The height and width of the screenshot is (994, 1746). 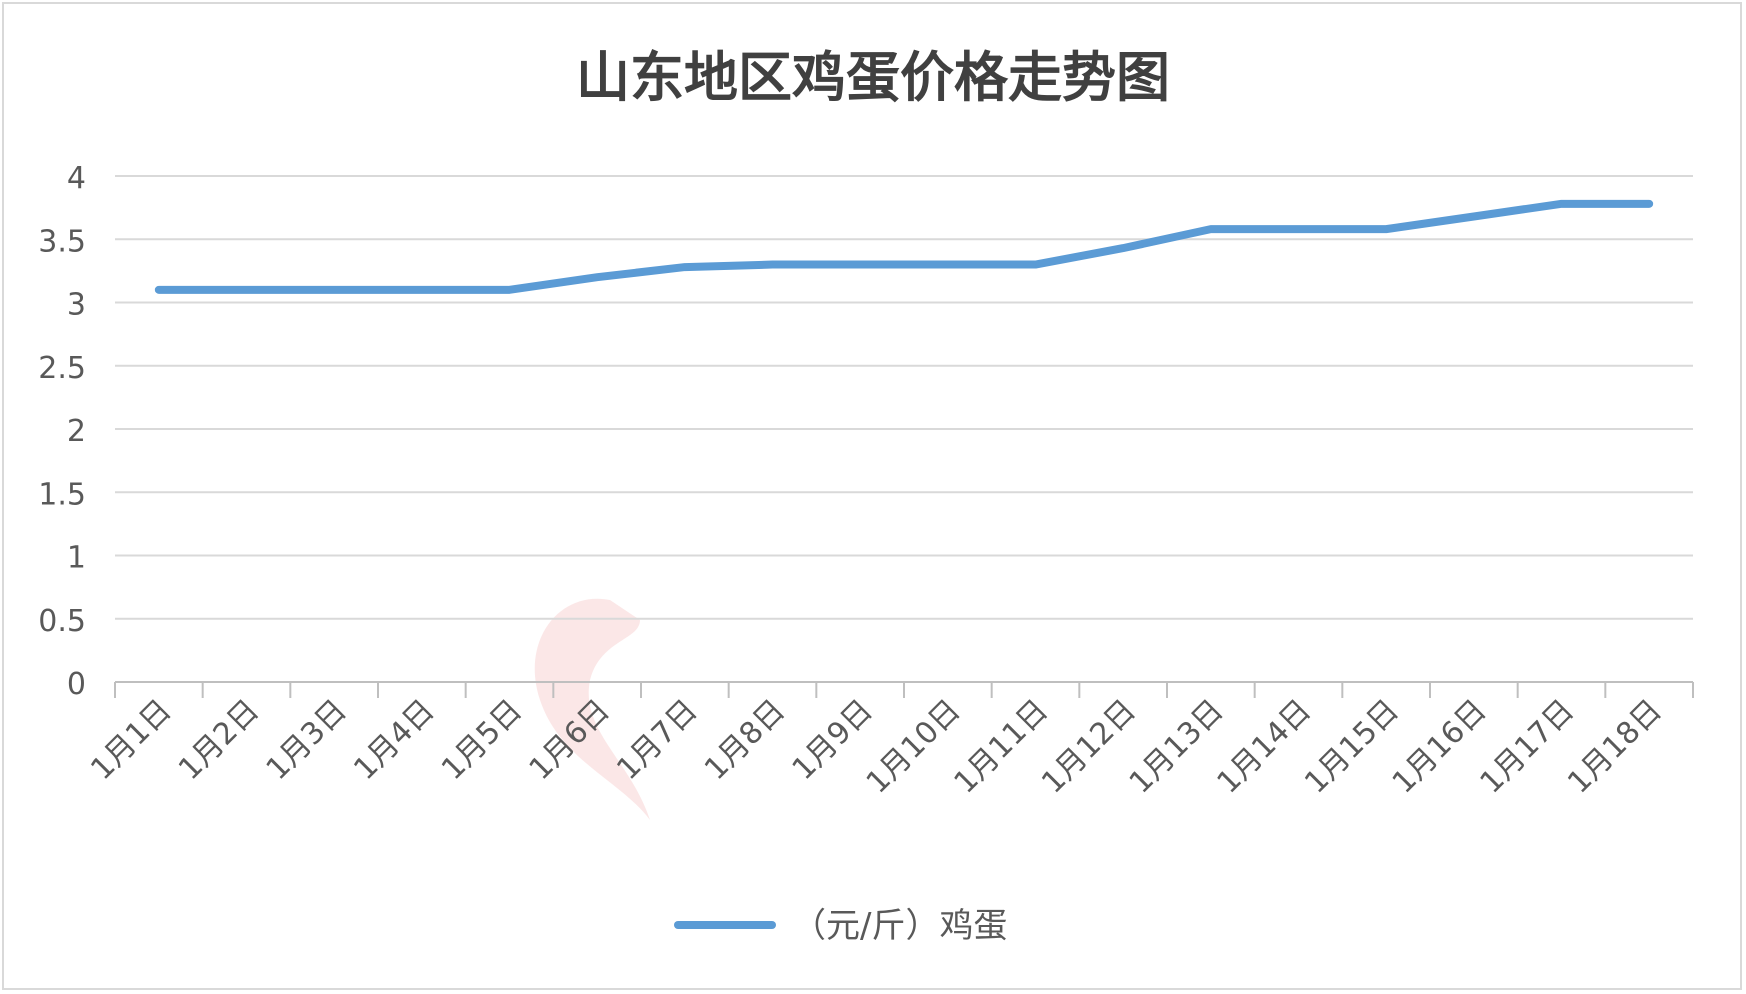 What do you see at coordinates (1527, 747) in the screenshot?
I see `x-tick-label: 1月17日` at bounding box center [1527, 747].